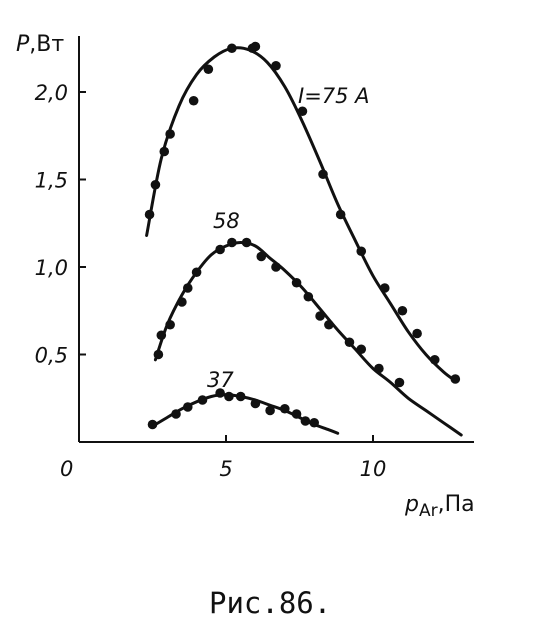 This screenshot has width=536, height=627. I want to click on x-axis-title-subscript: Ar, so click(428, 511).